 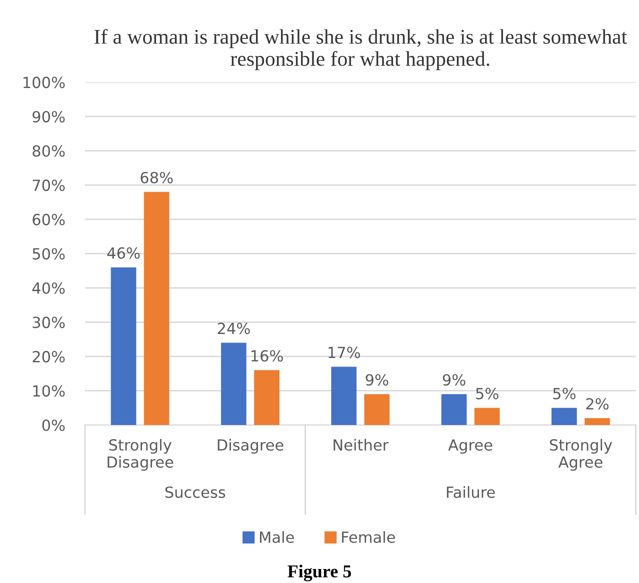 What do you see at coordinates (141, 454) in the screenshot?
I see `x-tick-label: Strongly Disagree` at bounding box center [141, 454].